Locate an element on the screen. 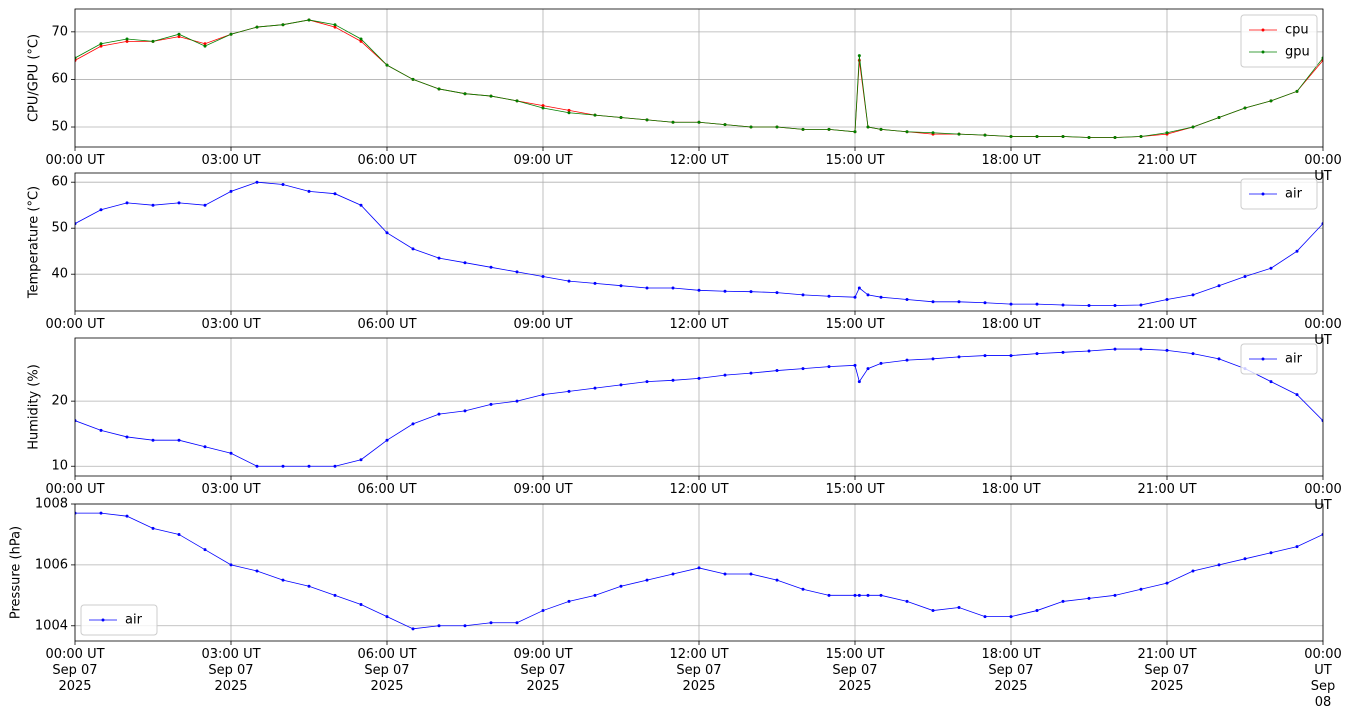  y-tick-label: 20 is located at coordinates (59, 401).